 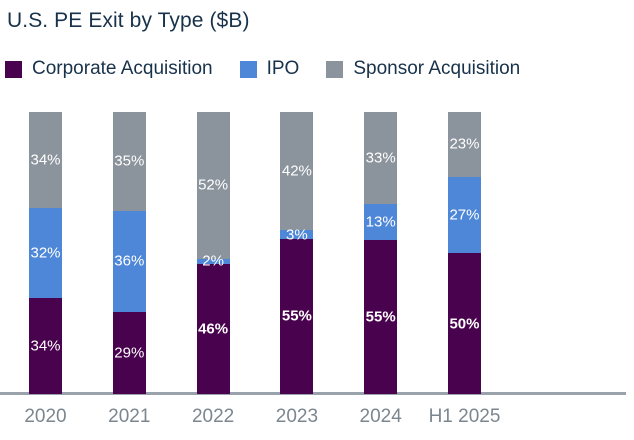 I want to click on bar-group-2024: 33% 13% 55%, so click(x=380, y=253).